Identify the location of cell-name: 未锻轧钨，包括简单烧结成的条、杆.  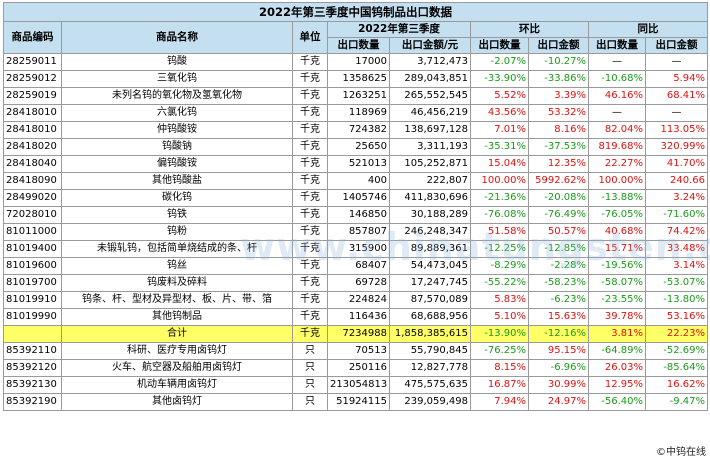
(177, 249).